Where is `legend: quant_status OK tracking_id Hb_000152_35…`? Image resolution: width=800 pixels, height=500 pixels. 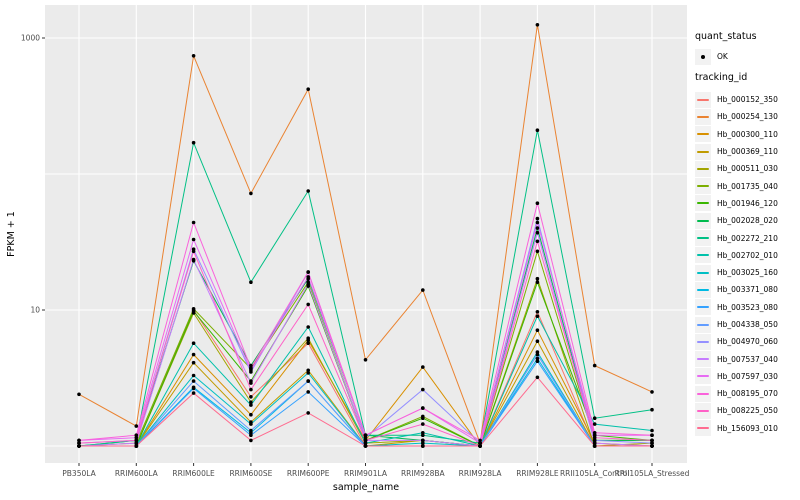
legend: quant_status OK tracking_id Hb_000152_35… is located at coordinates (746, 250).